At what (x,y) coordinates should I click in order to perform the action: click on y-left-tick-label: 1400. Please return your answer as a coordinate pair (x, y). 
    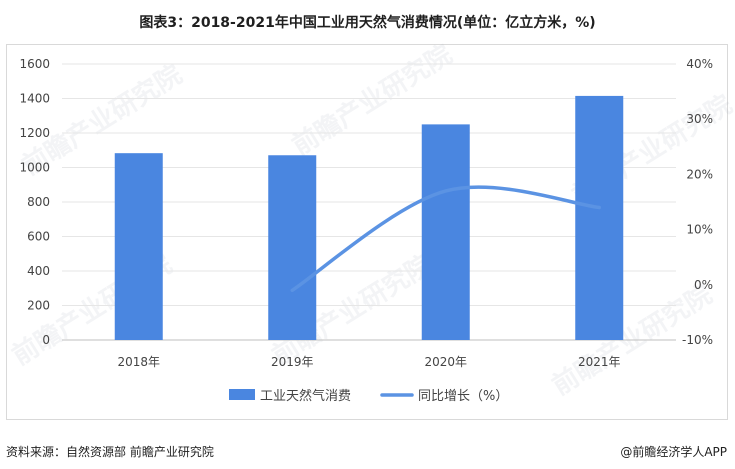
    Looking at the image, I should click on (34, 99).